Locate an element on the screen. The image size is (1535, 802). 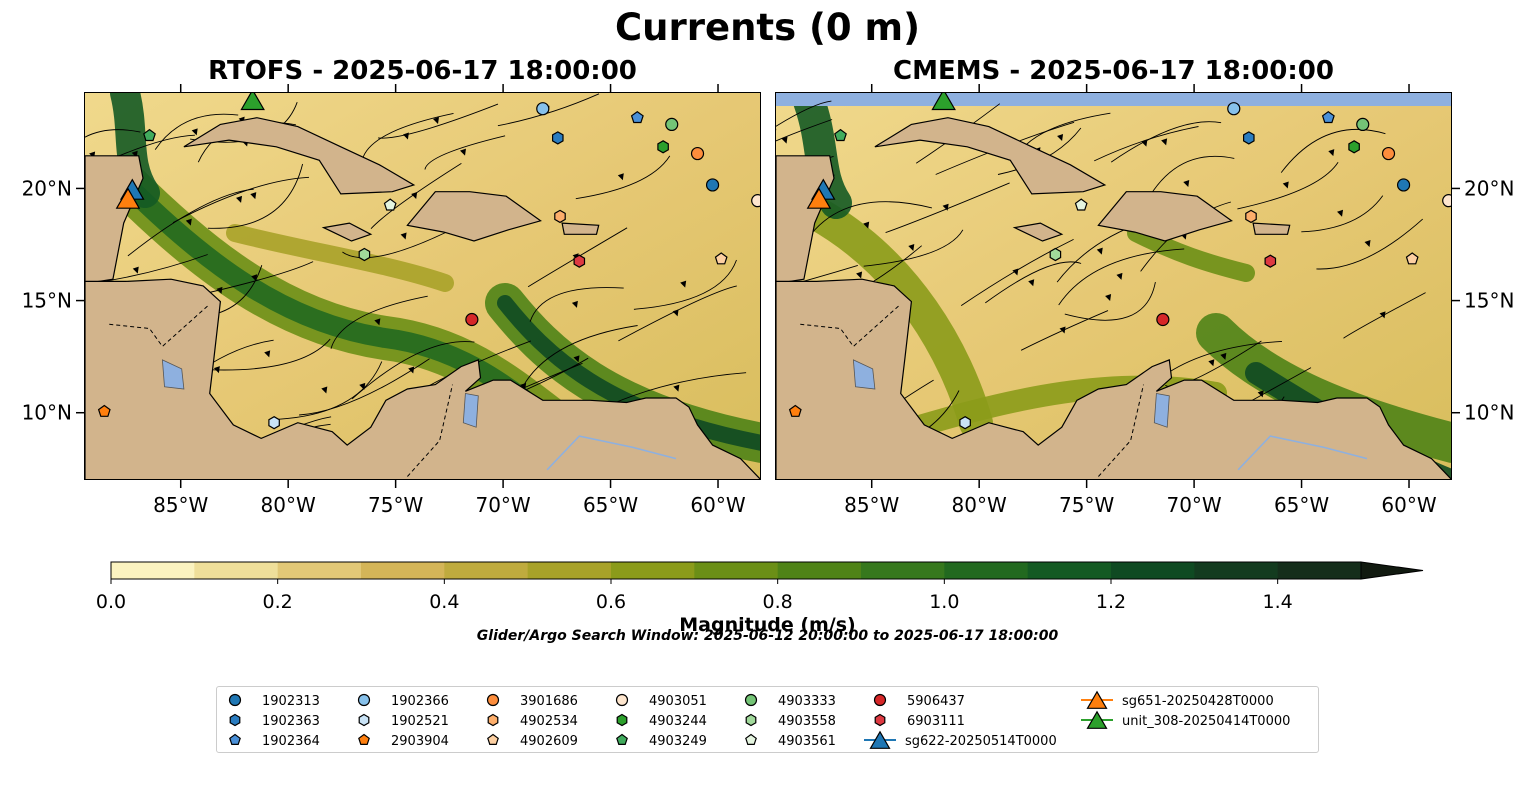
lon-tick-label: 85°W is located at coordinates (180, 505).